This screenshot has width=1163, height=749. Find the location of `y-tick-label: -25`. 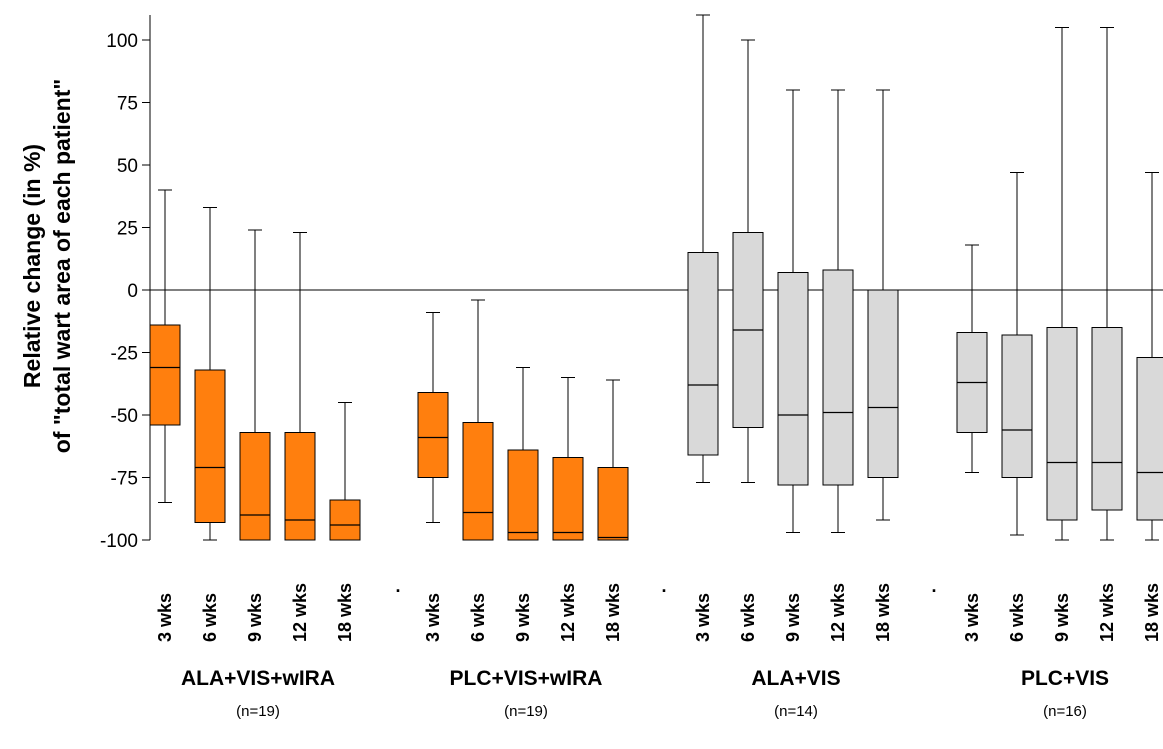

y-tick-label: -25 is located at coordinates (124, 354).